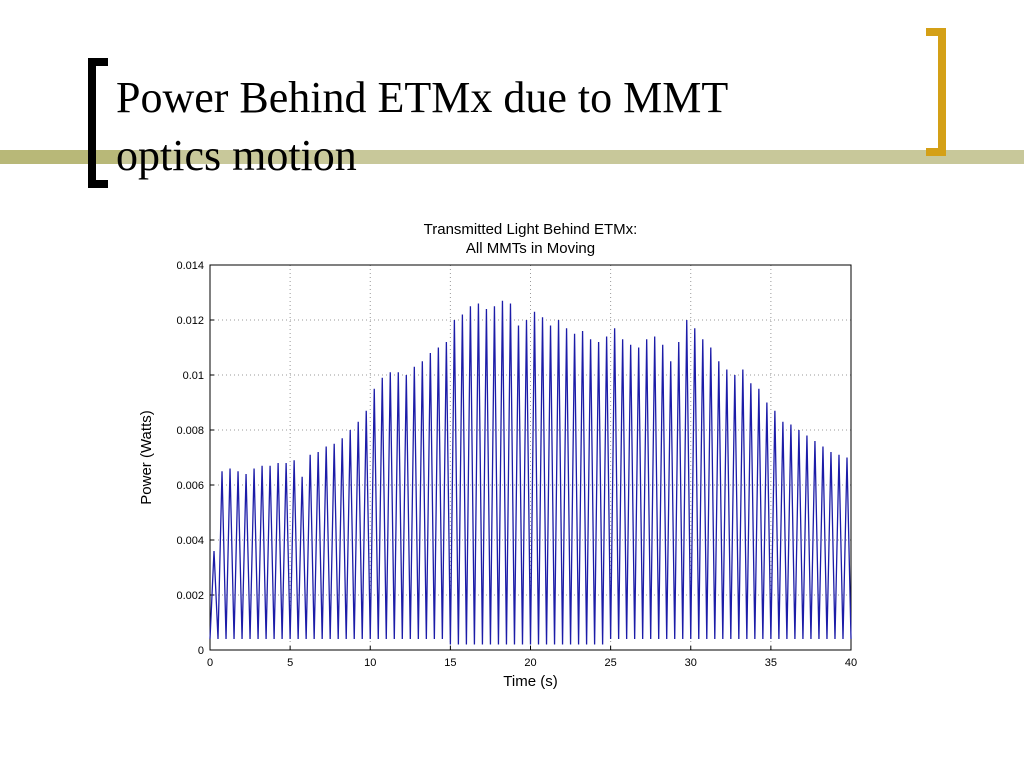 The height and width of the screenshot is (768, 1024). I want to click on y-tick-label: 0.01, so click(193, 376).